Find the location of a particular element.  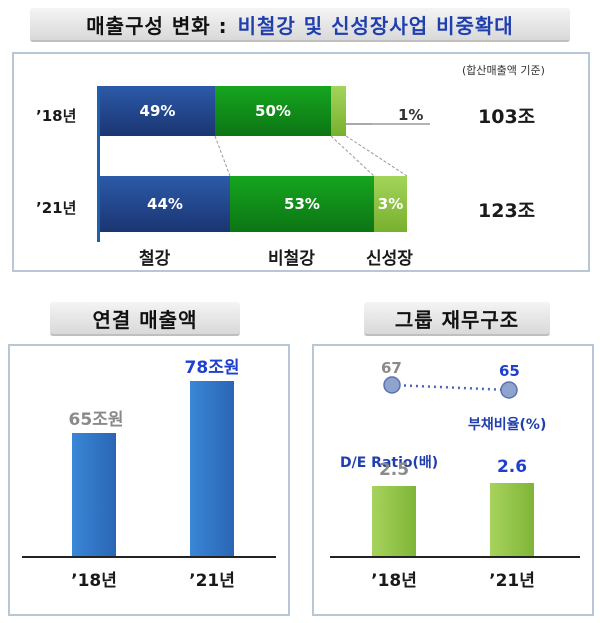

note-label: (합산매출액 기준) is located at coordinates (503, 70).